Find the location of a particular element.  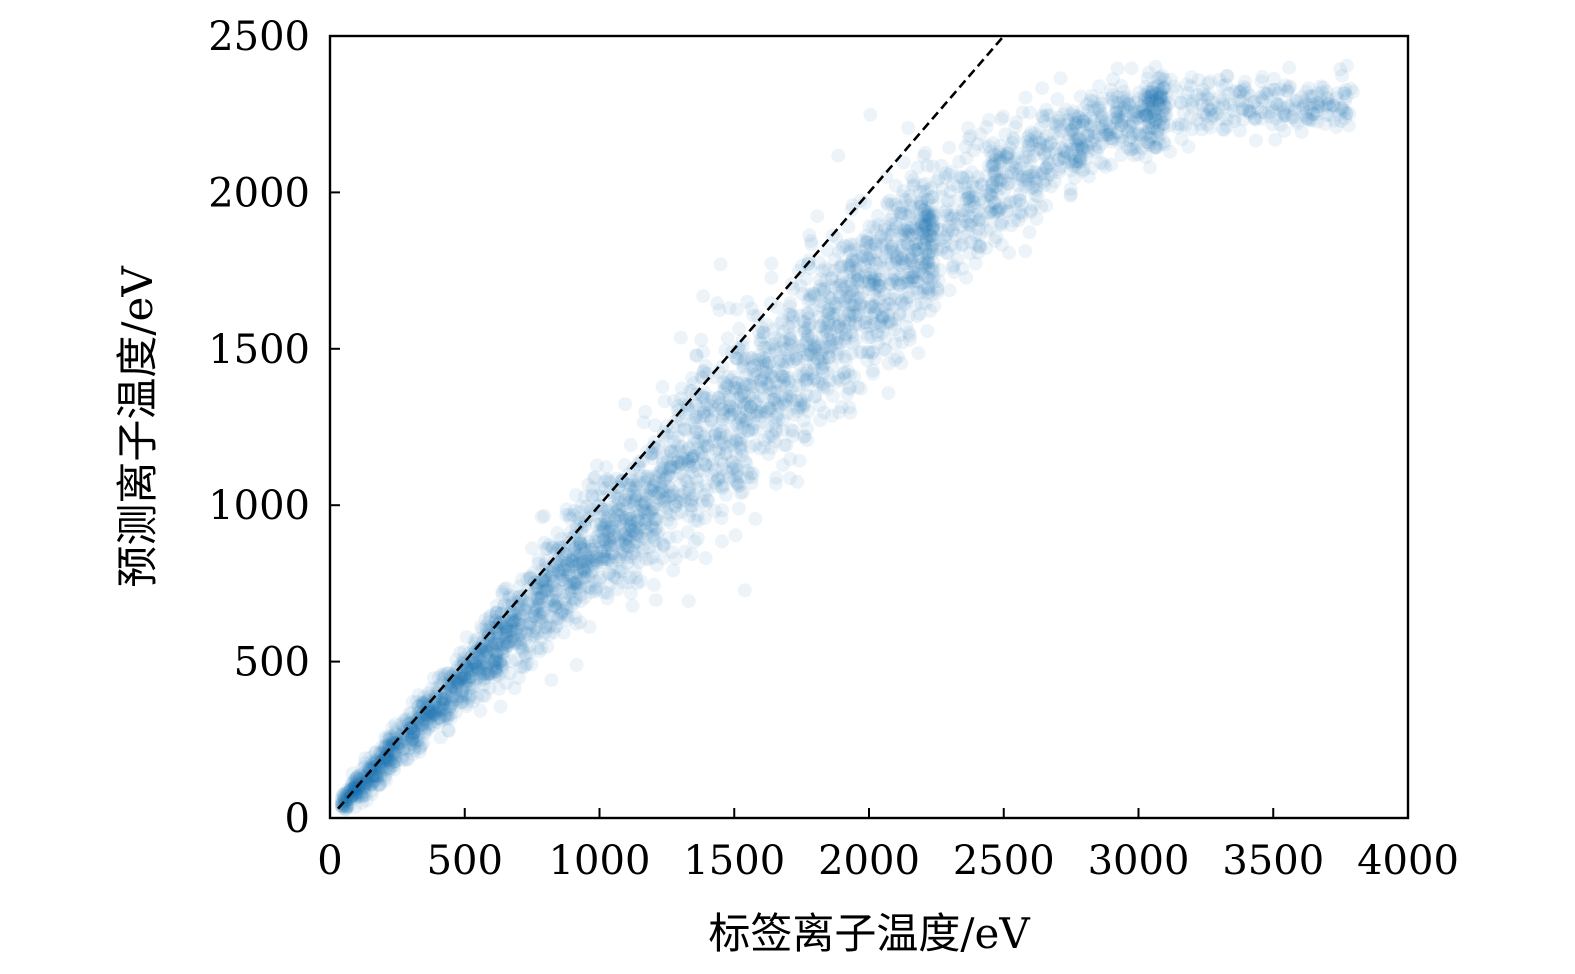

x-tick-label: 1000 is located at coordinates (600, 861).